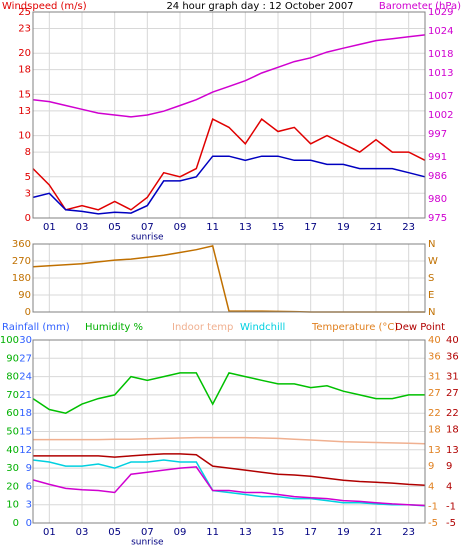 The image size is (463, 556). I want to click on y-tick-label: 50, so click(12, 432).